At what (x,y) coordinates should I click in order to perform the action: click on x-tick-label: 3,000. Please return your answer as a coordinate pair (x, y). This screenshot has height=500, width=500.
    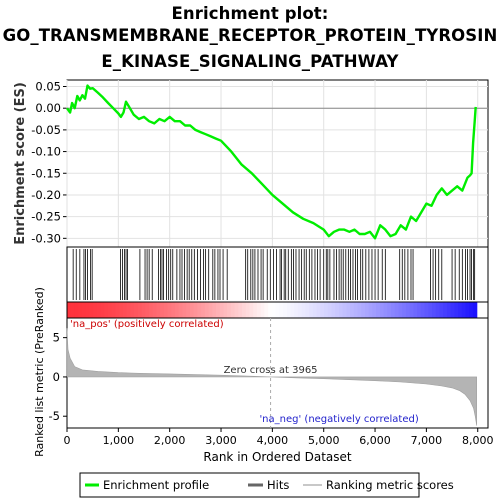
    Looking at the image, I should click on (221, 440).